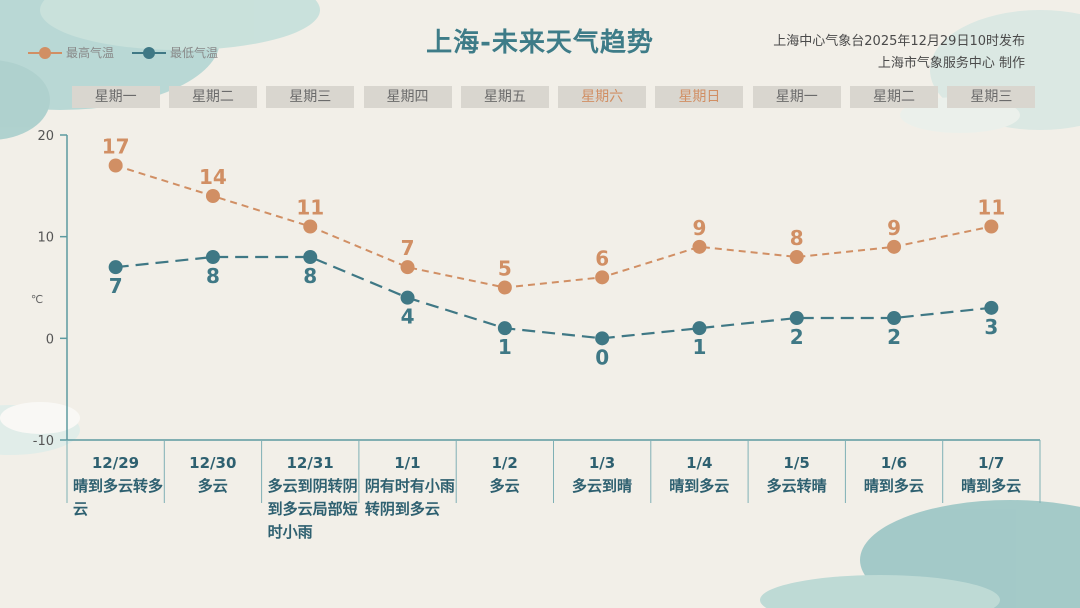 The image size is (1080, 608). Describe the element at coordinates (991, 463) in the screenshot. I see `forecast-date: 1/7` at that location.